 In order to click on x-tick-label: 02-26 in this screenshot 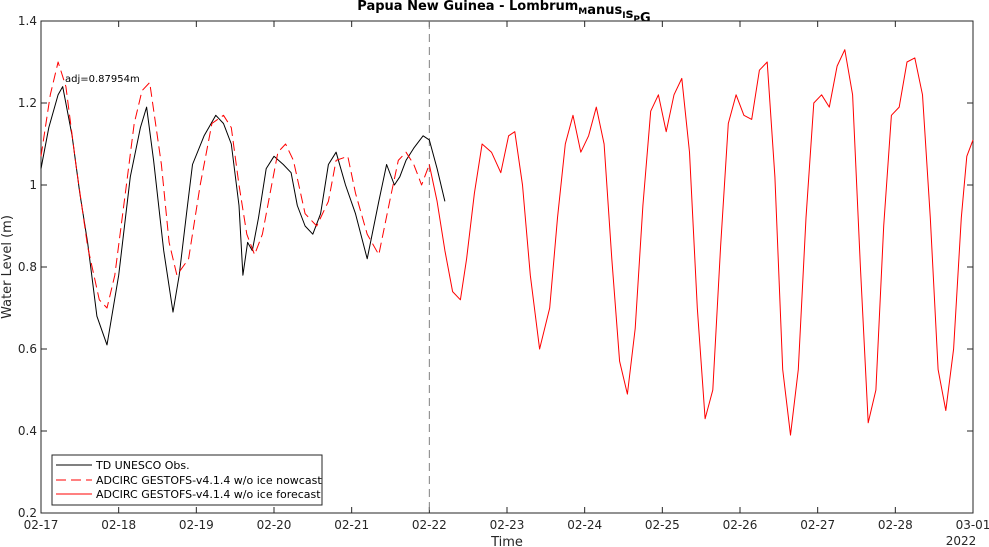, I will do `click(740, 525)`.